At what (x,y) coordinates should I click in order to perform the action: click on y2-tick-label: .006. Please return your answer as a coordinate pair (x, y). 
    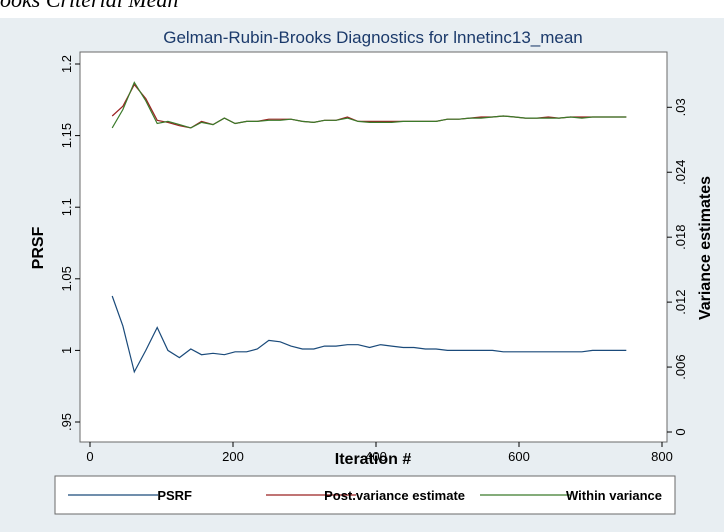
    Looking at the image, I should click on (680, 366).